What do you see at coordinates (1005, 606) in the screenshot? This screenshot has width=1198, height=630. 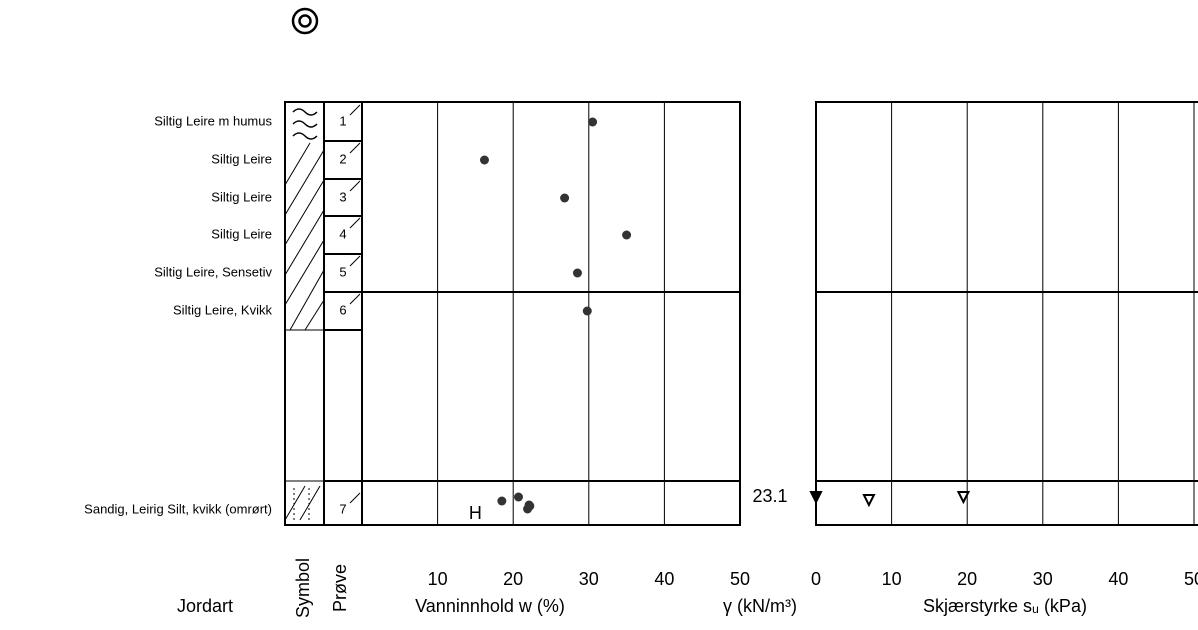 I see `x-axis-label: Skjærstyrke sᵤ (kPa)` at bounding box center [1005, 606].